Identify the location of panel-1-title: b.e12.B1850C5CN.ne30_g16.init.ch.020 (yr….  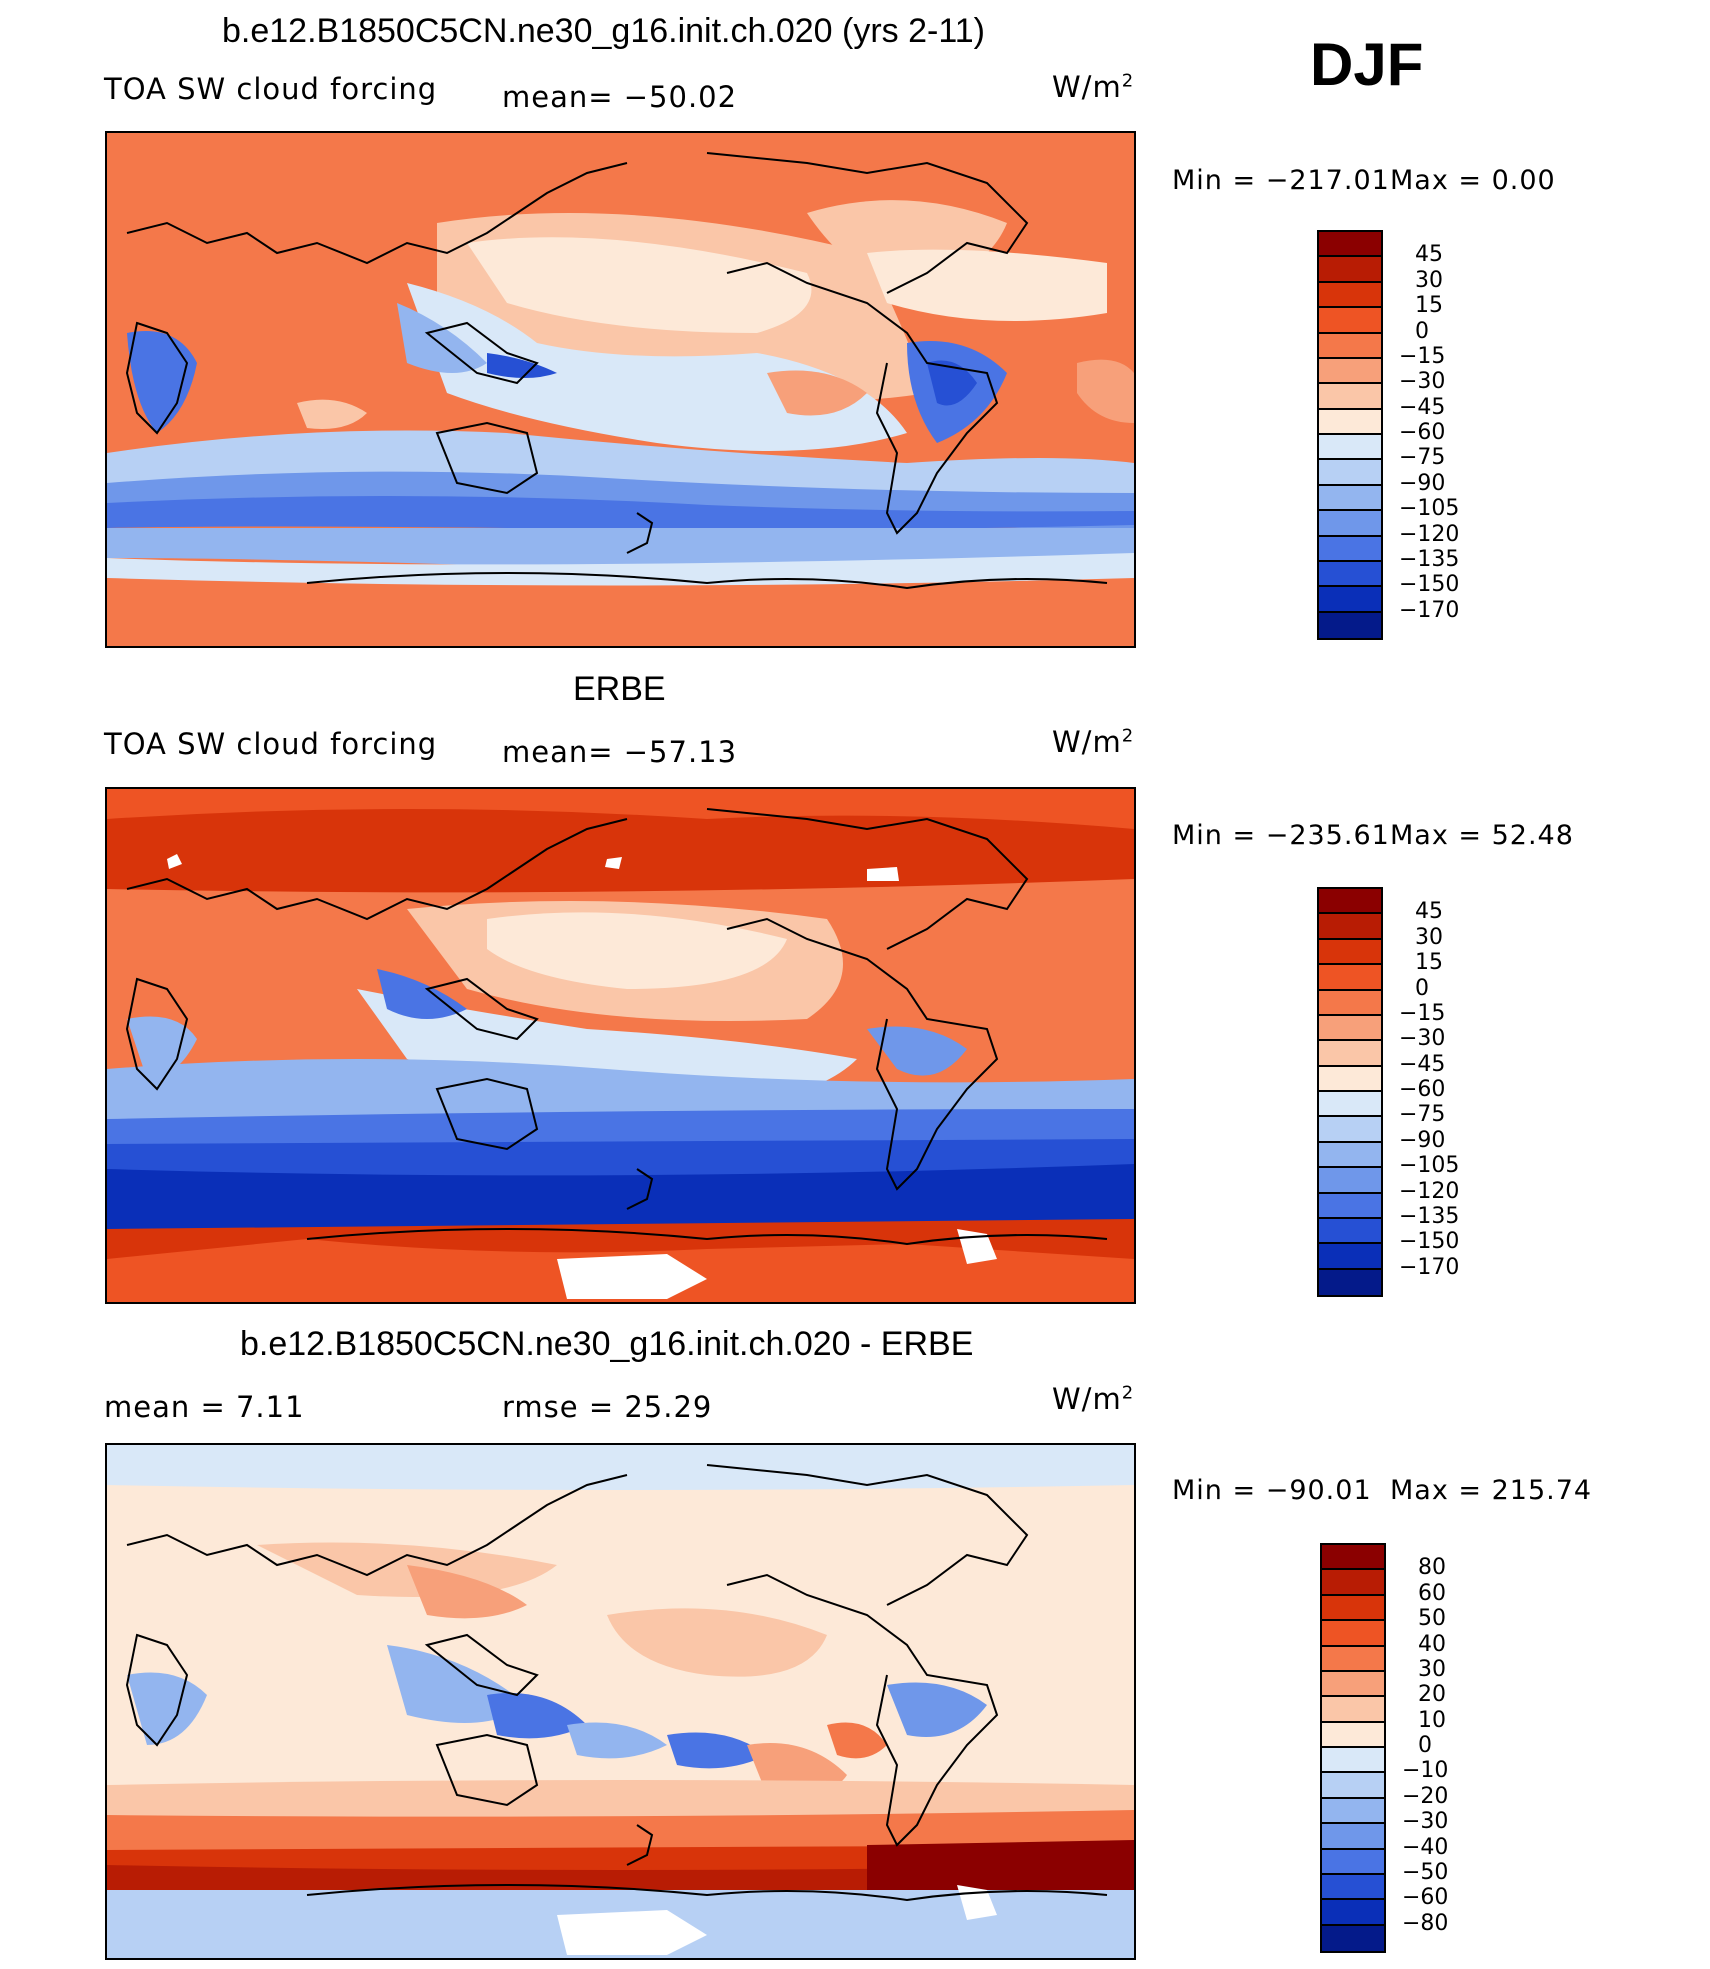
(603, 31).